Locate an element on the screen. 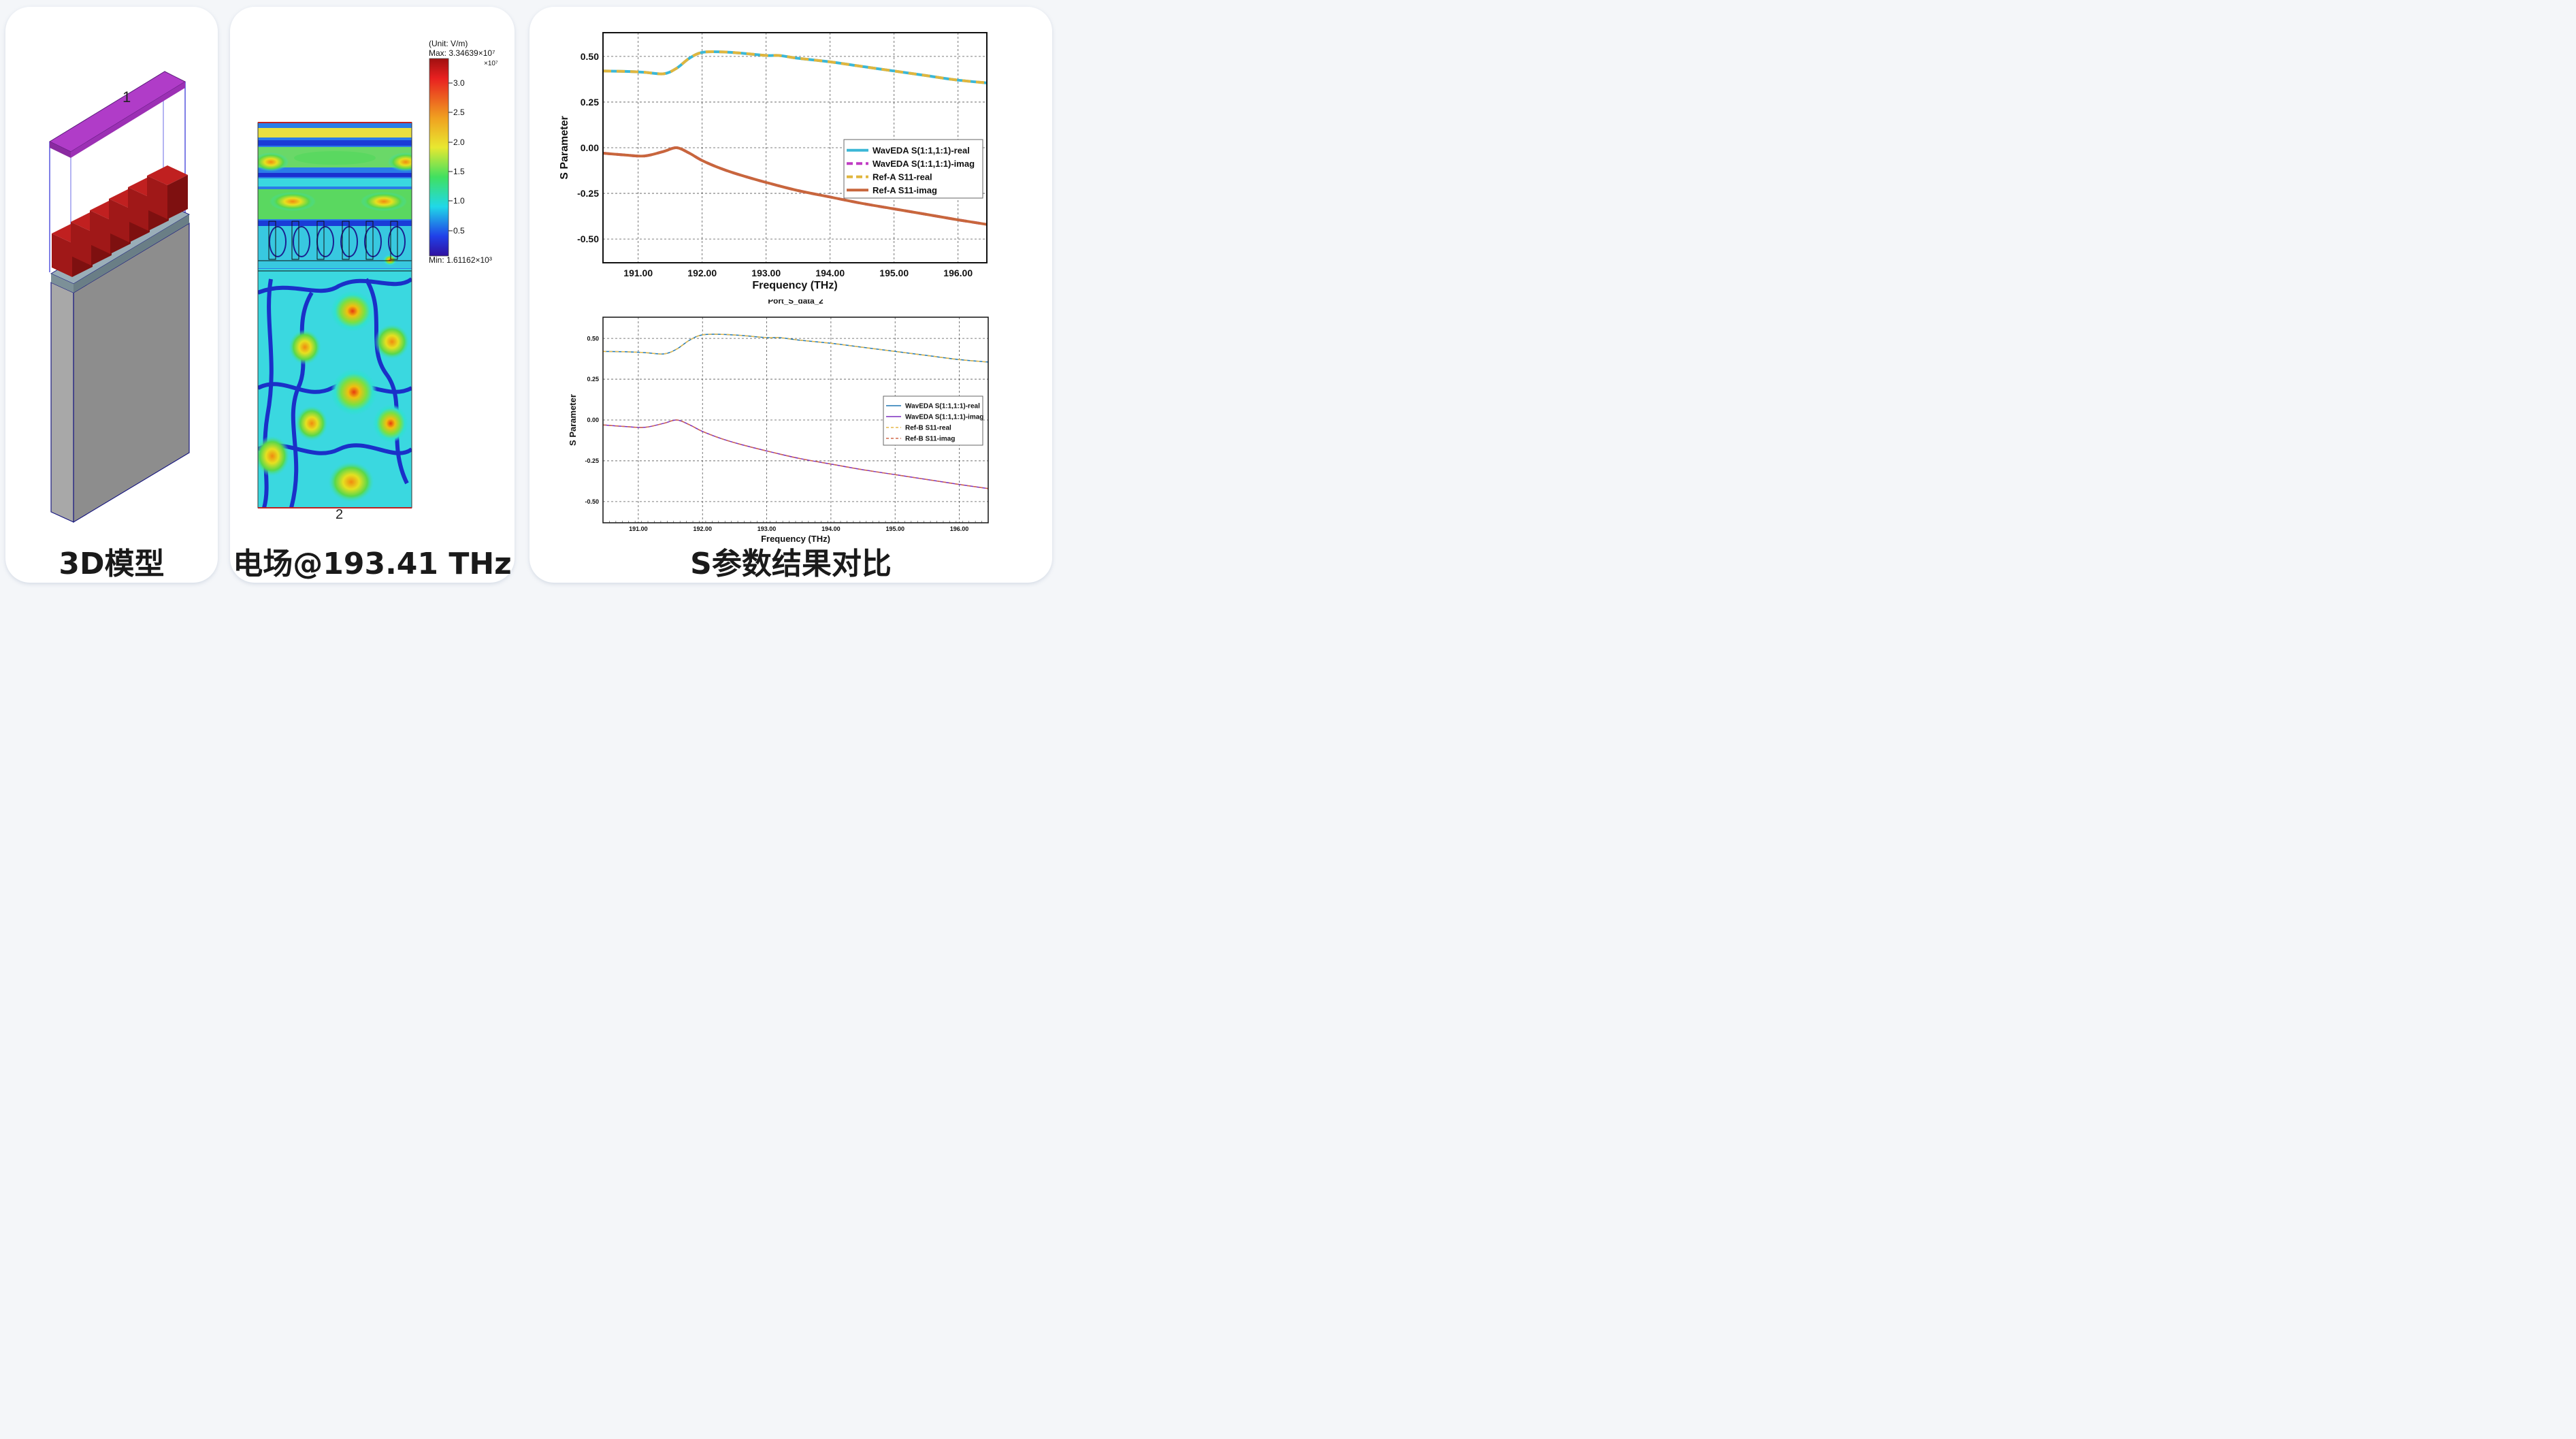  colorbar-tick-label: 1.5 is located at coordinates (459, 171).